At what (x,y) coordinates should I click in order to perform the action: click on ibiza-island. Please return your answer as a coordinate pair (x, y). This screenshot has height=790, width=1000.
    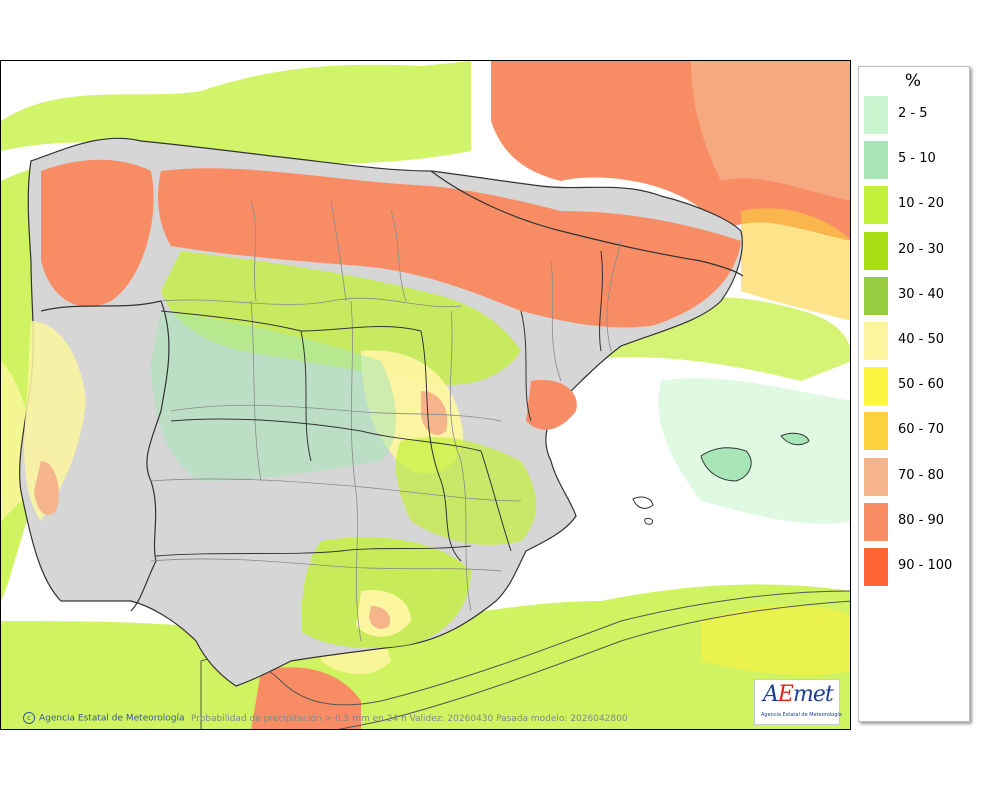
    Looking at the image, I should click on (643, 502).